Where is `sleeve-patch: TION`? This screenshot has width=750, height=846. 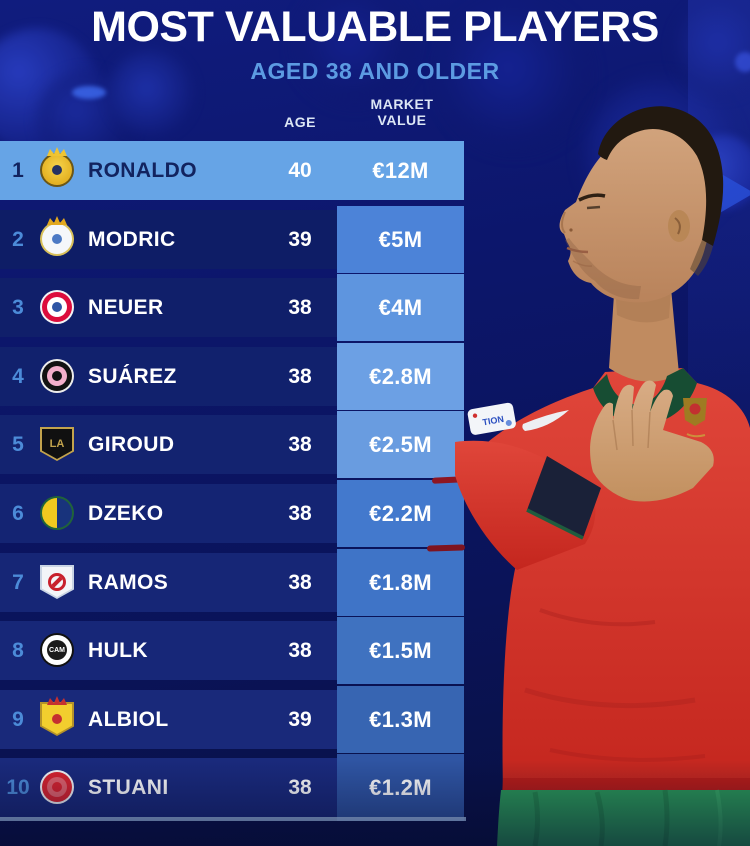 sleeve-patch: TION is located at coordinates (491, 418).